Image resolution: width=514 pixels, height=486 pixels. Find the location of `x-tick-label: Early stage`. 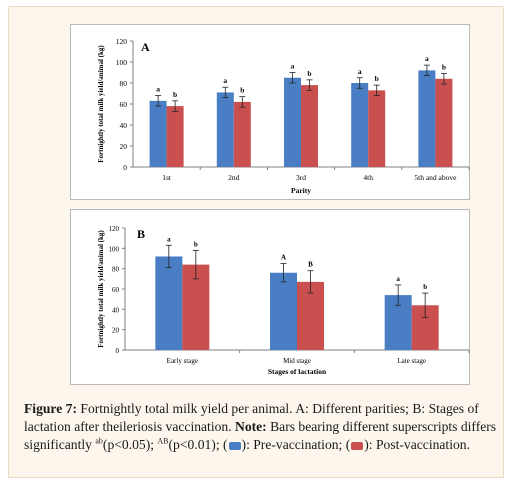

x-tick-label: Early stage is located at coordinates (182, 361).